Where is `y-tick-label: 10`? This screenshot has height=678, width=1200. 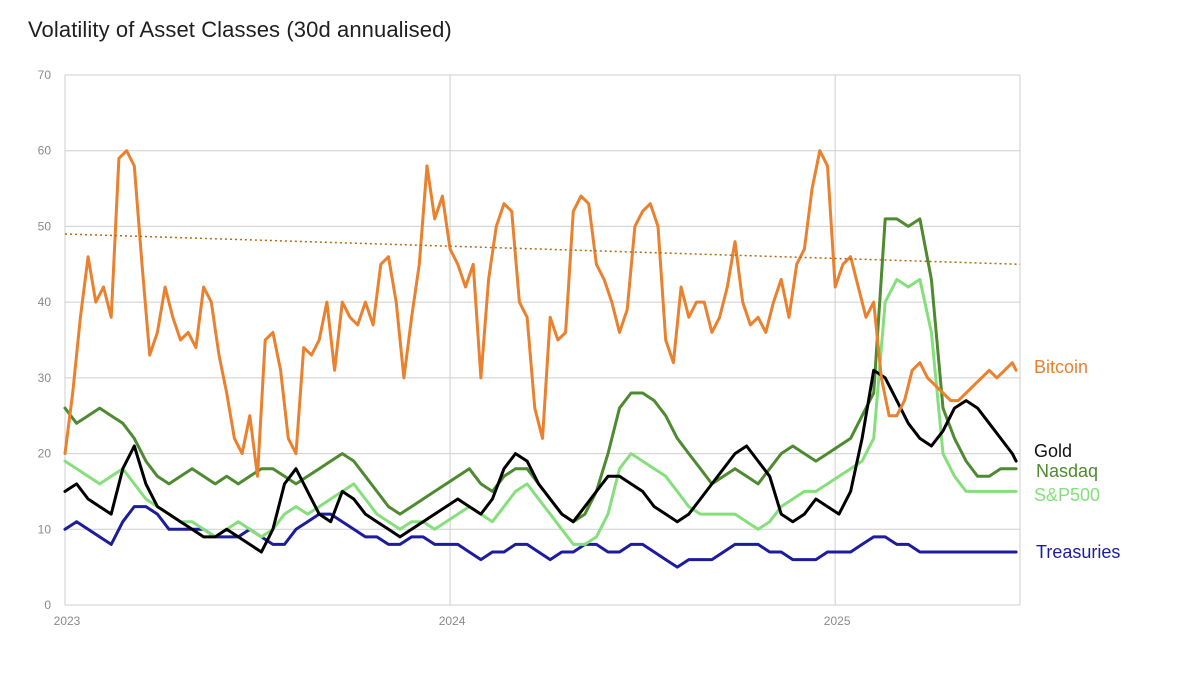
y-tick-label: 10 is located at coordinates (45, 529).